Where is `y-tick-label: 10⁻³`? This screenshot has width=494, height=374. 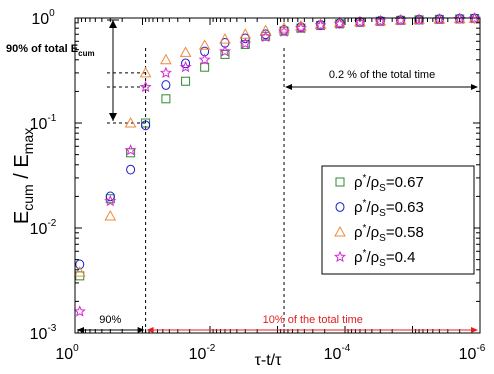 y-tick-label: 10⁻³ is located at coordinates (43, 333).